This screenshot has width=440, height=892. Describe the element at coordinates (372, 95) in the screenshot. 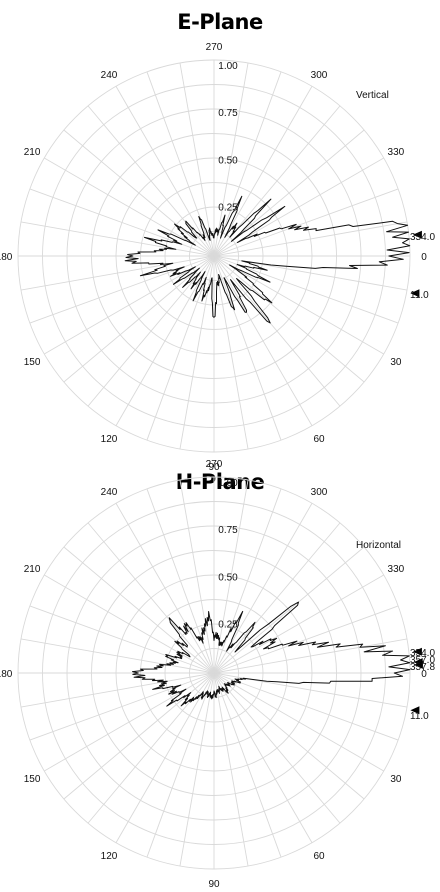

I see `polarization-label: Vertical` at that location.